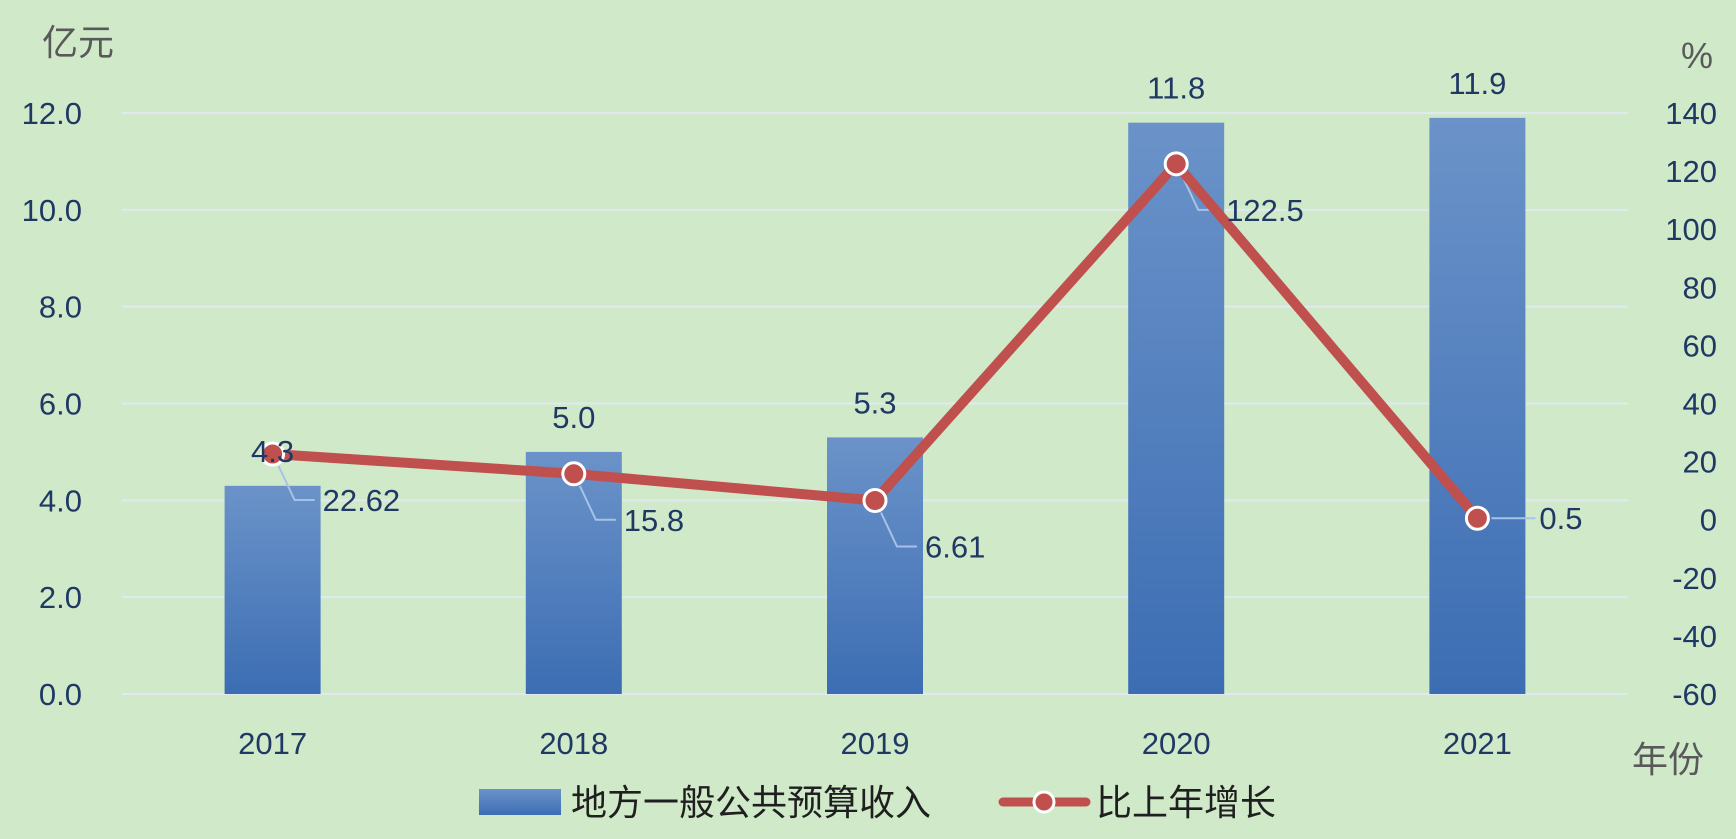 This screenshot has height=839, width=1736. What do you see at coordinates (573, 743) in the screenshot?
I see `x-tick-label: 2018` at bounding box center [573, 743].